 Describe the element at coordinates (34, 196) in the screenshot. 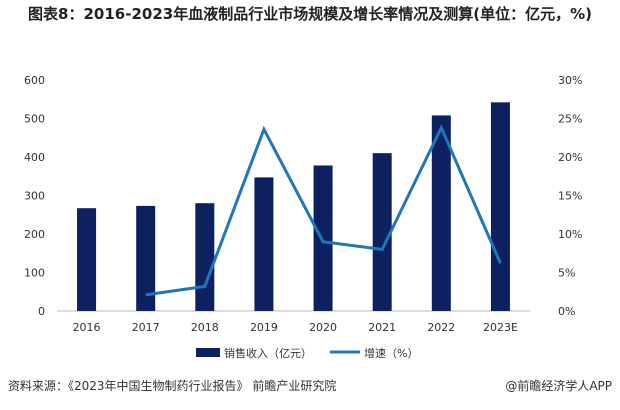

I see `left-tick-label: 300` at that location.